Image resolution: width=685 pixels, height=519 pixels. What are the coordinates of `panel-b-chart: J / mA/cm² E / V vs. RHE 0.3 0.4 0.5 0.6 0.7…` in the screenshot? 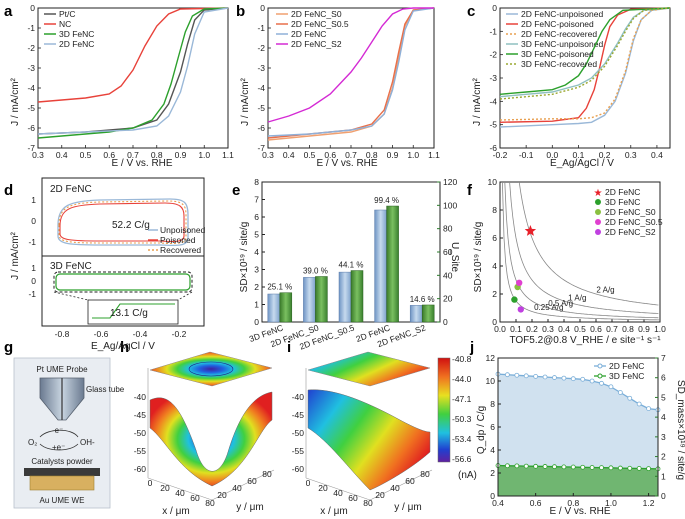 It's located at (340, 86).